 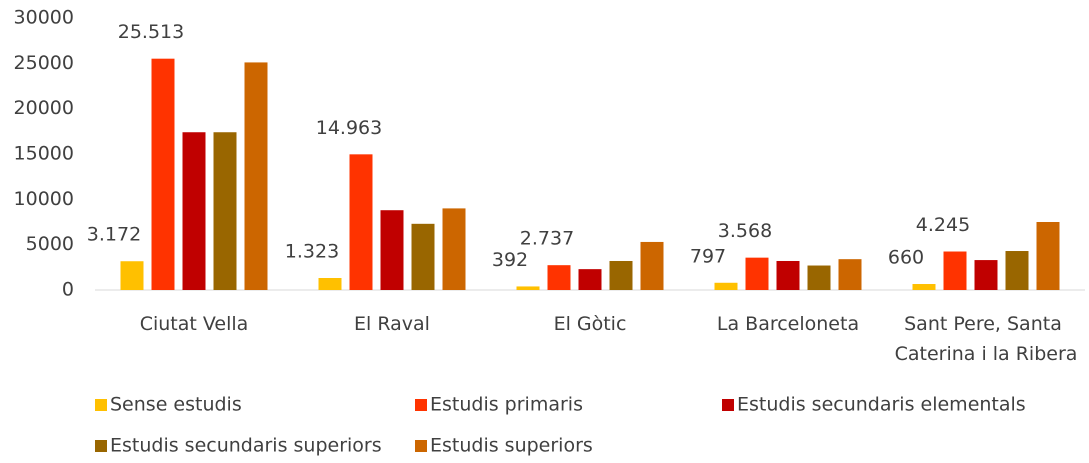 I want to click on data-label: 25.513, so click(x=151, y=32).